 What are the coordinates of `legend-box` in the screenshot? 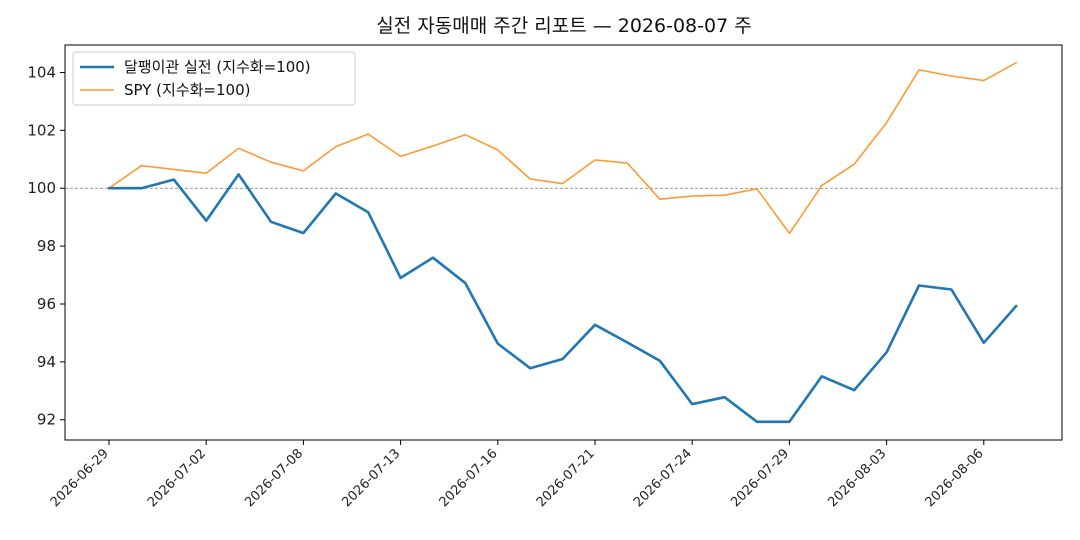 It's located at (214, 78).